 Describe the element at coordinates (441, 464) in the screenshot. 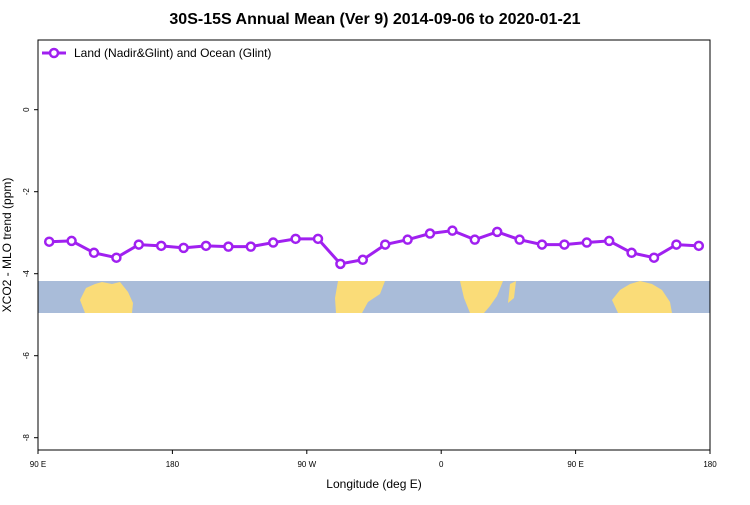

I see `x-tick-label: 0` at that location.